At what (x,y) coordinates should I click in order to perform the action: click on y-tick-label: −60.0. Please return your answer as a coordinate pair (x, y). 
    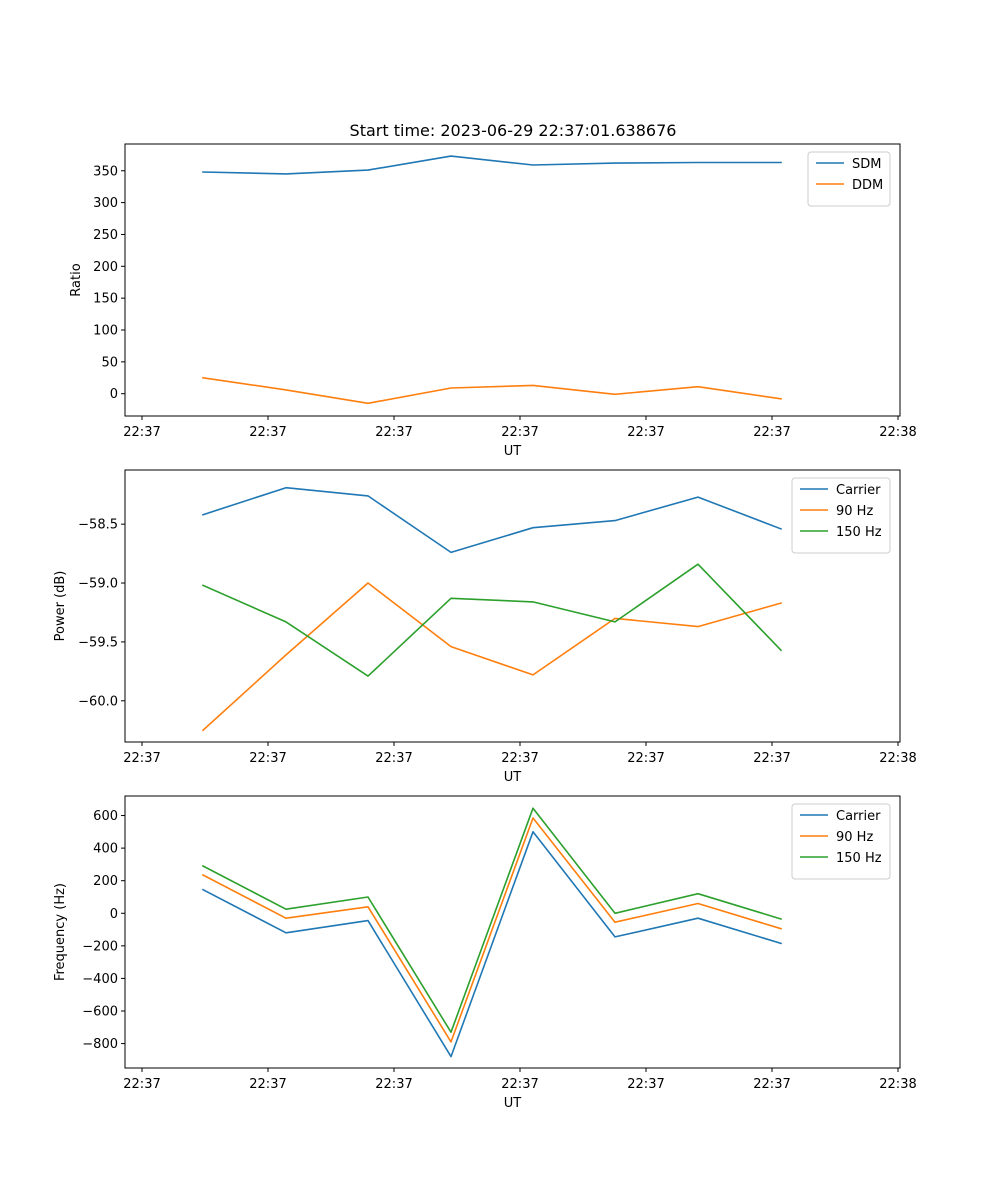
    Looking at the image, I should click on (98, 701).